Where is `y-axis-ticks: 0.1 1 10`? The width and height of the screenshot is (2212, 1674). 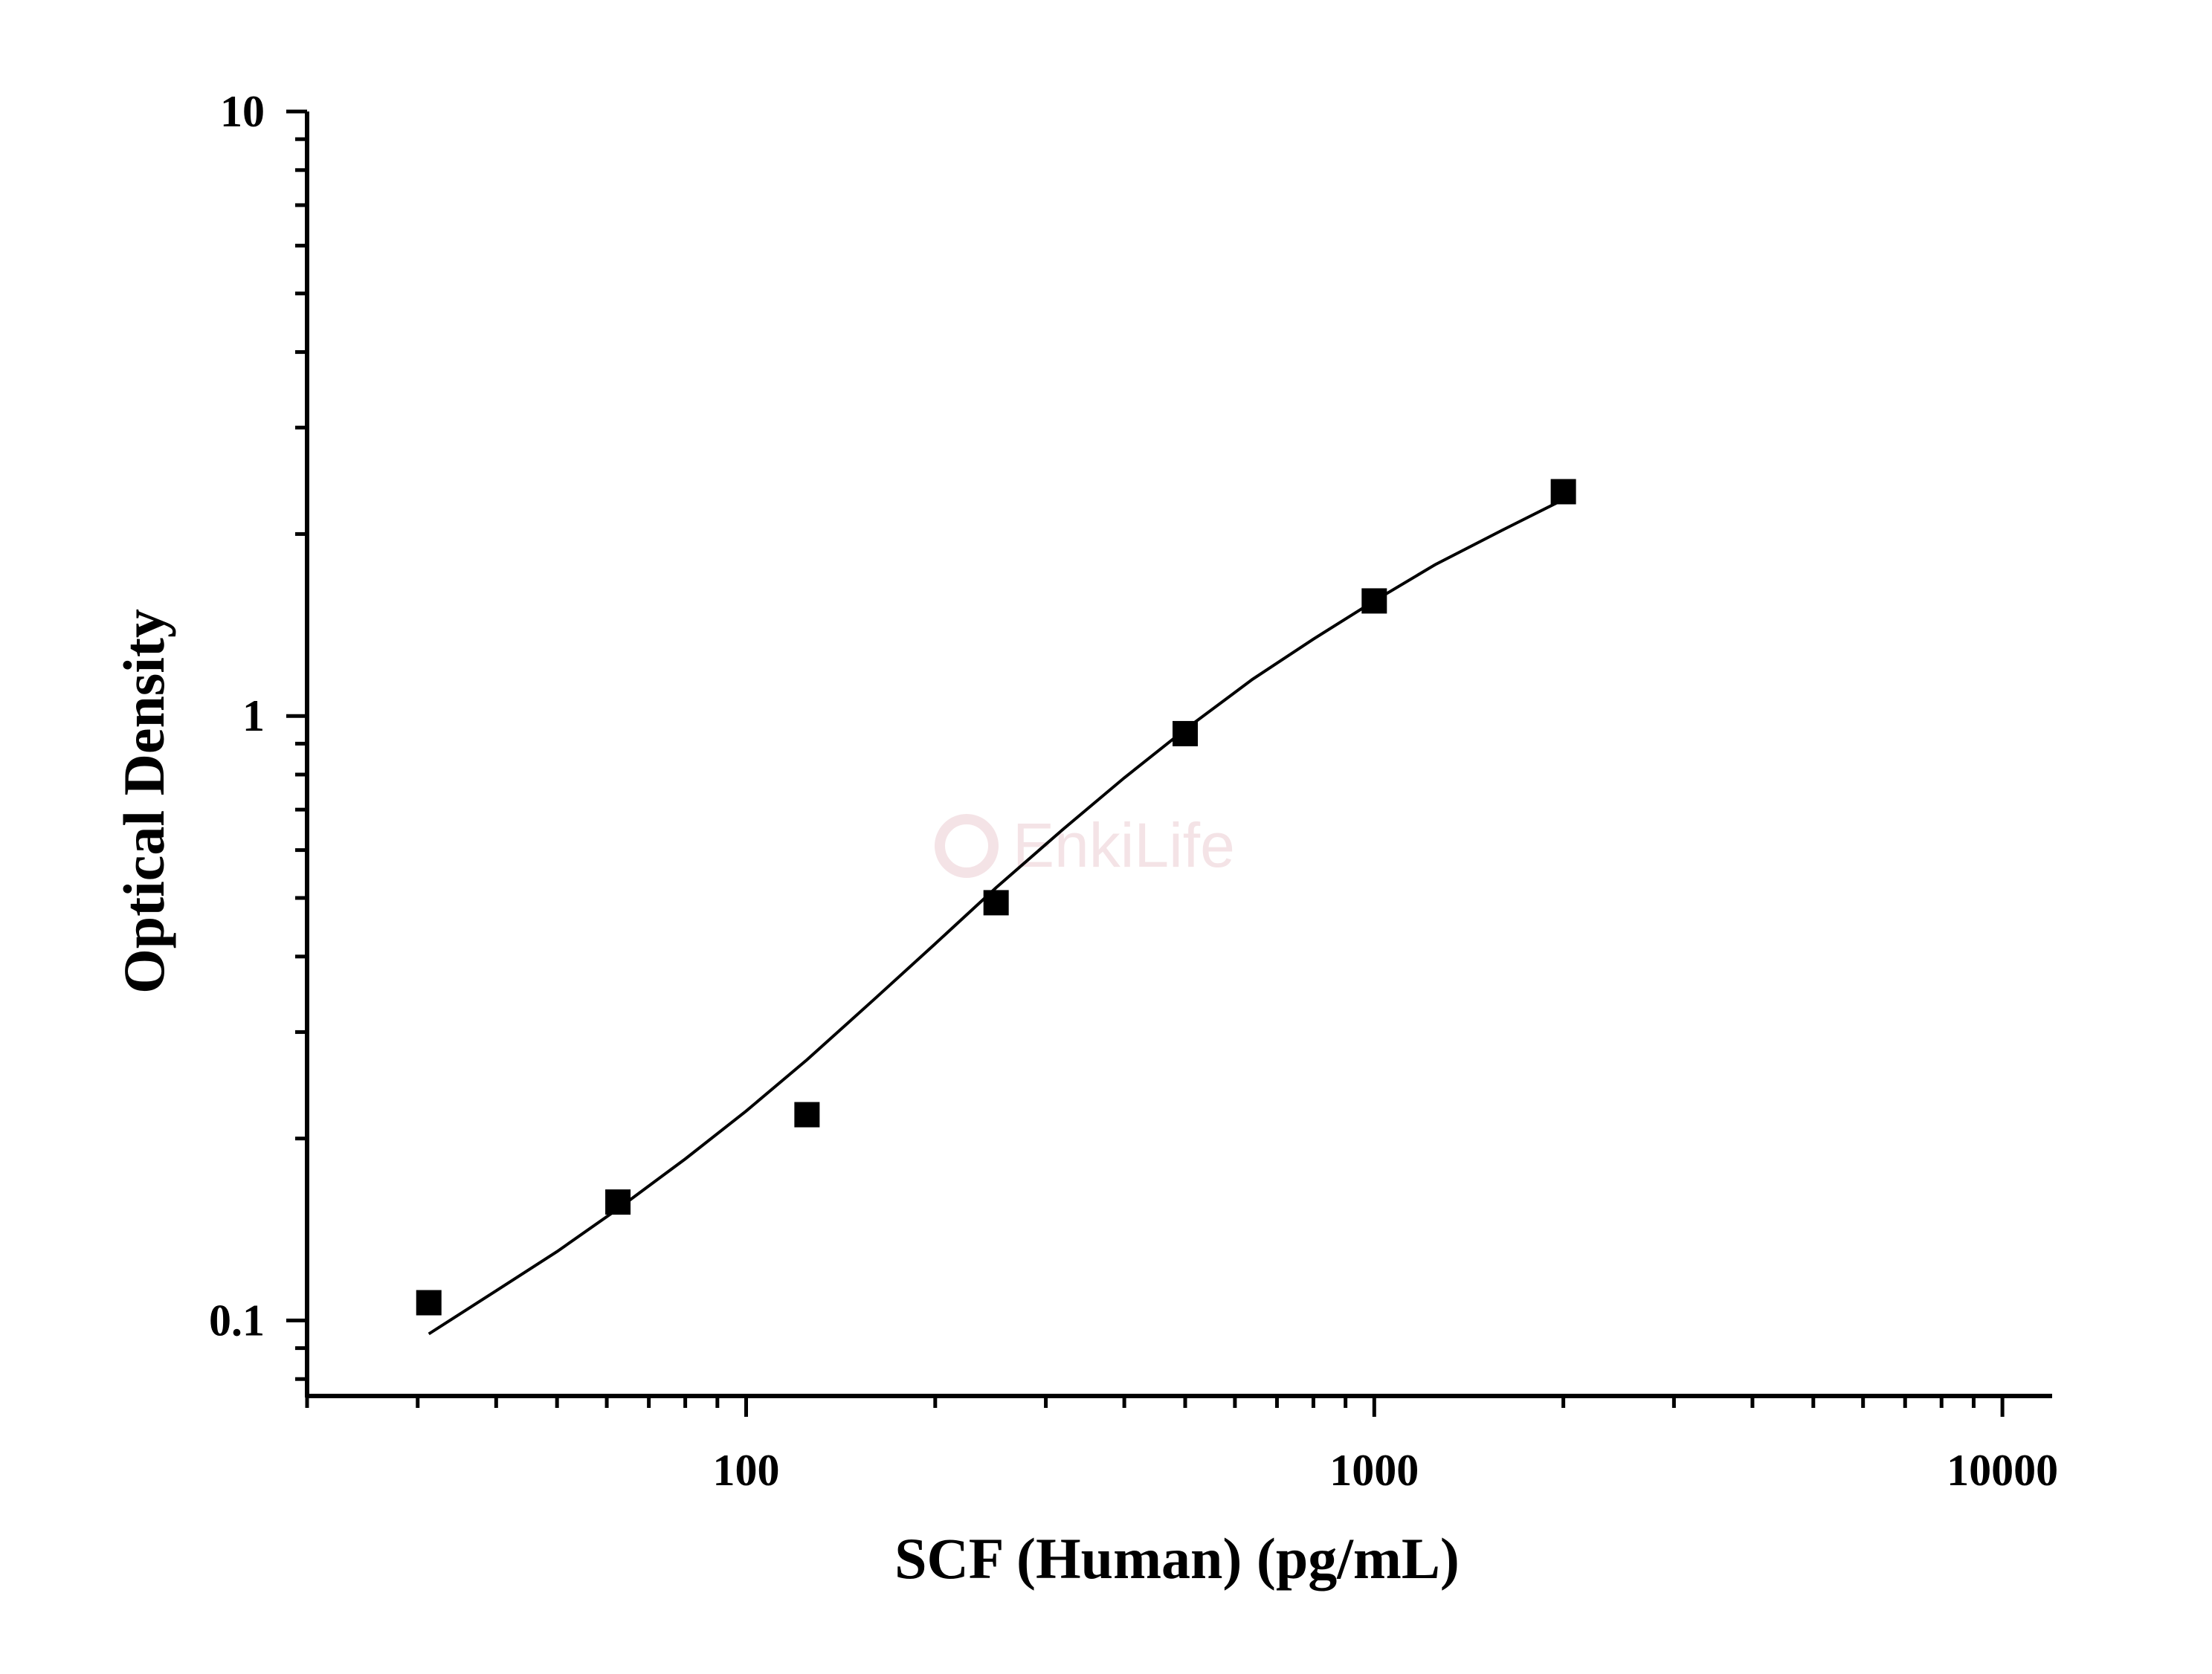 y-axis-ticks: 0.1 1 10 is located at coordinates (258, 734).